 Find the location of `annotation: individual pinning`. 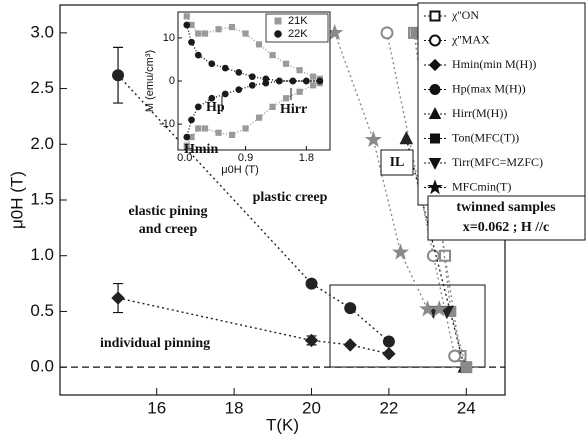

annotation: individual pinning is located at coordinates (155, 343).